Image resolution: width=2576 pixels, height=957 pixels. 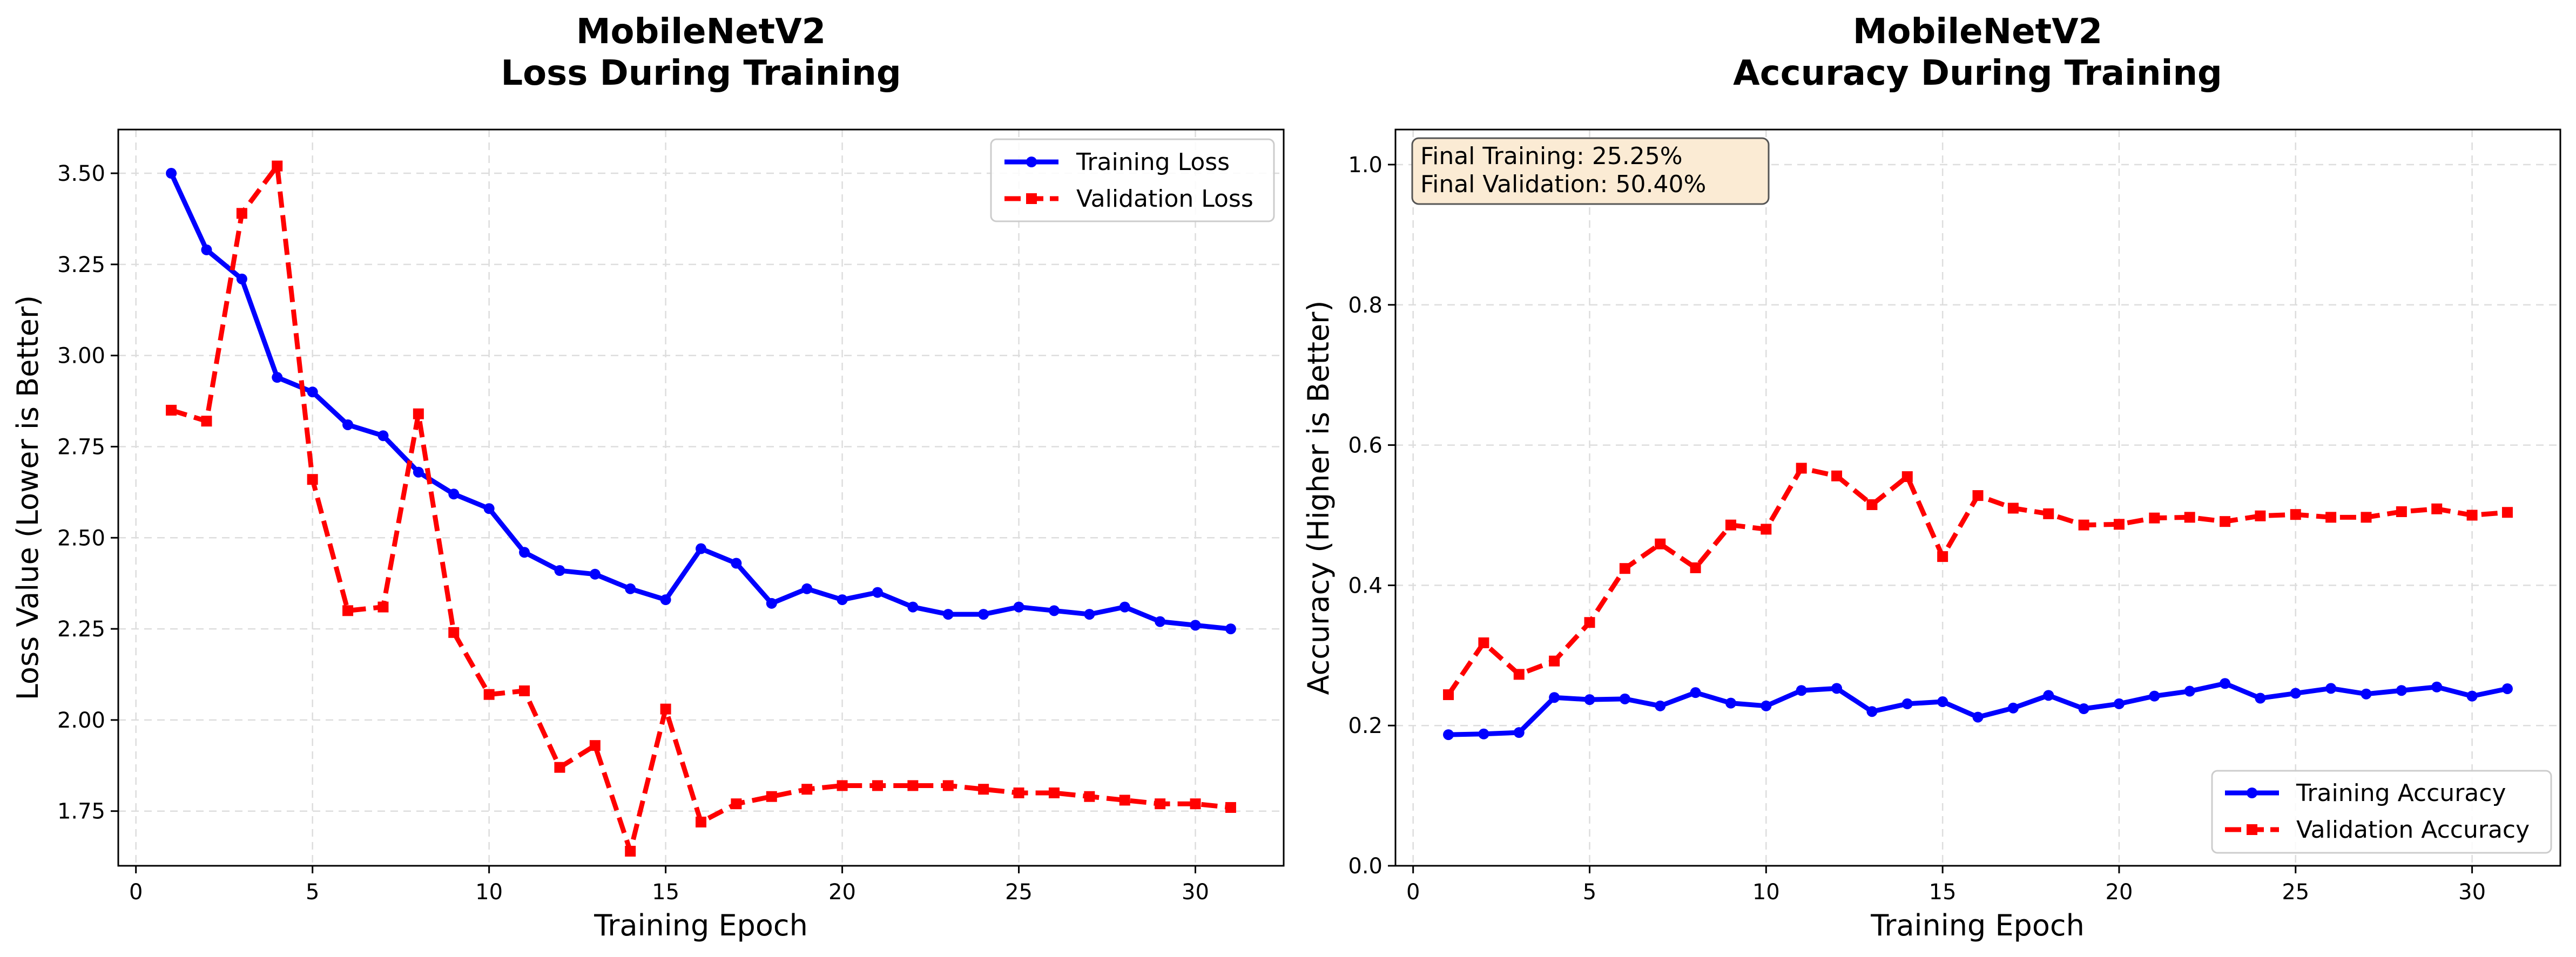 I want to click on accuracy-x-tick-label: 0, so click(x=1413, y=893).